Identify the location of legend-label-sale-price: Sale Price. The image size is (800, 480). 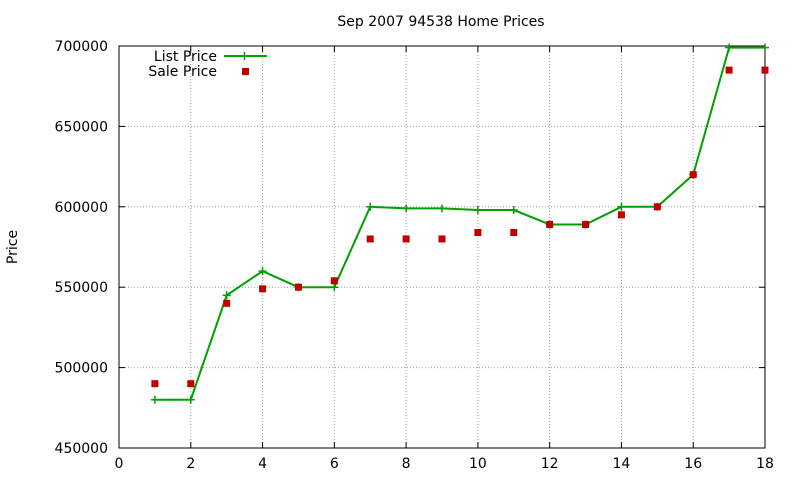
(182, 72).